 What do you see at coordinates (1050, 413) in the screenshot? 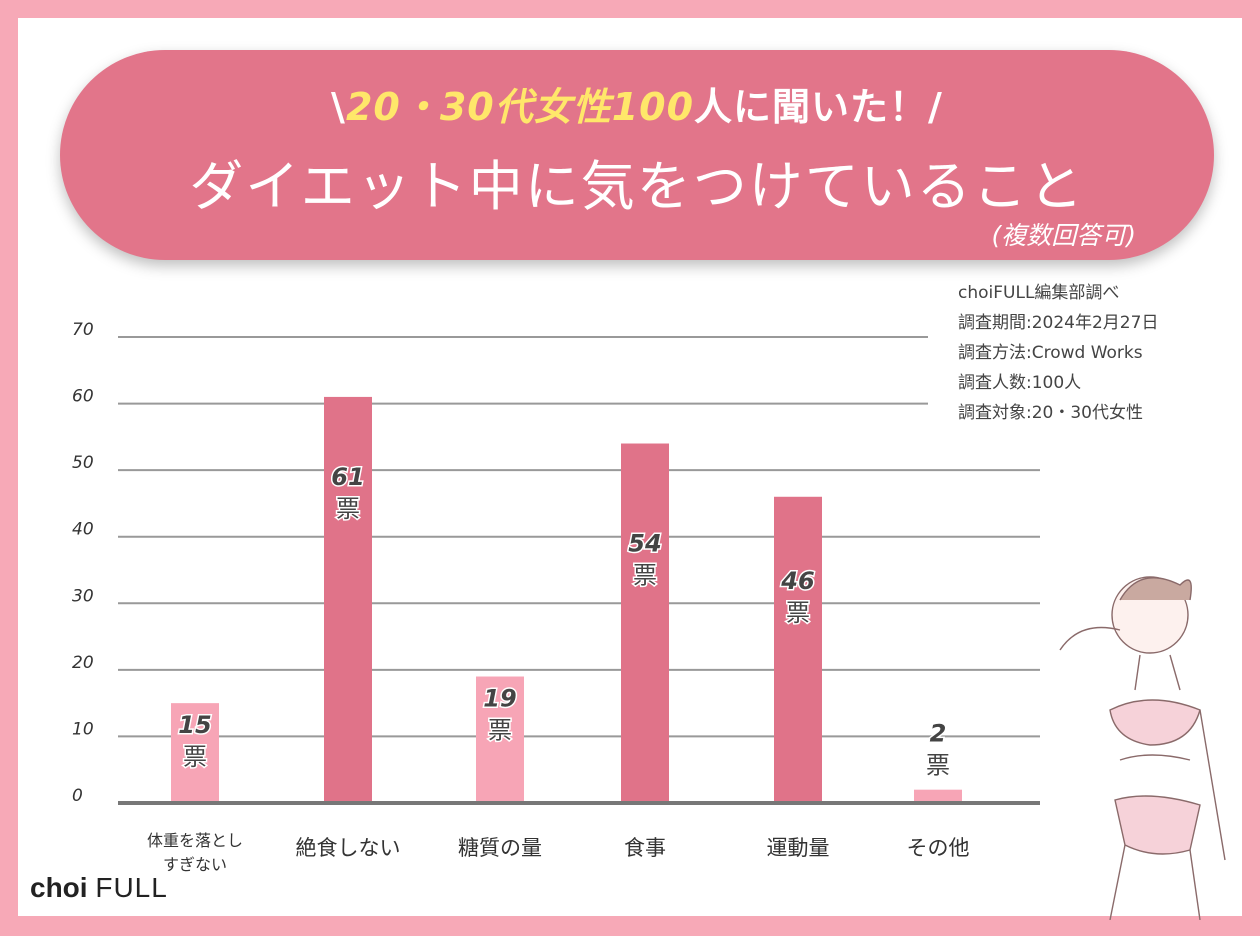
I see `survey-target: 調査対象:20・30代女性` at bounding box center [1050, 413].